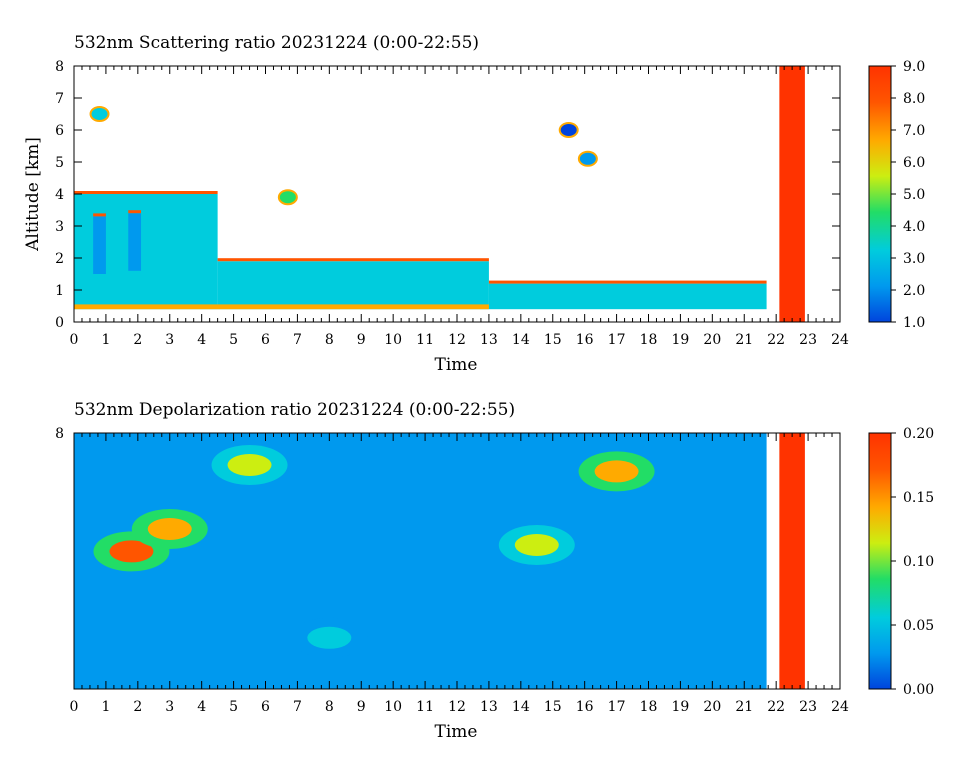 The image size is (960, 770). Describe the element at coordinates (59, 99) in the screenshot. I see `y-tick-label: 7` at that location.